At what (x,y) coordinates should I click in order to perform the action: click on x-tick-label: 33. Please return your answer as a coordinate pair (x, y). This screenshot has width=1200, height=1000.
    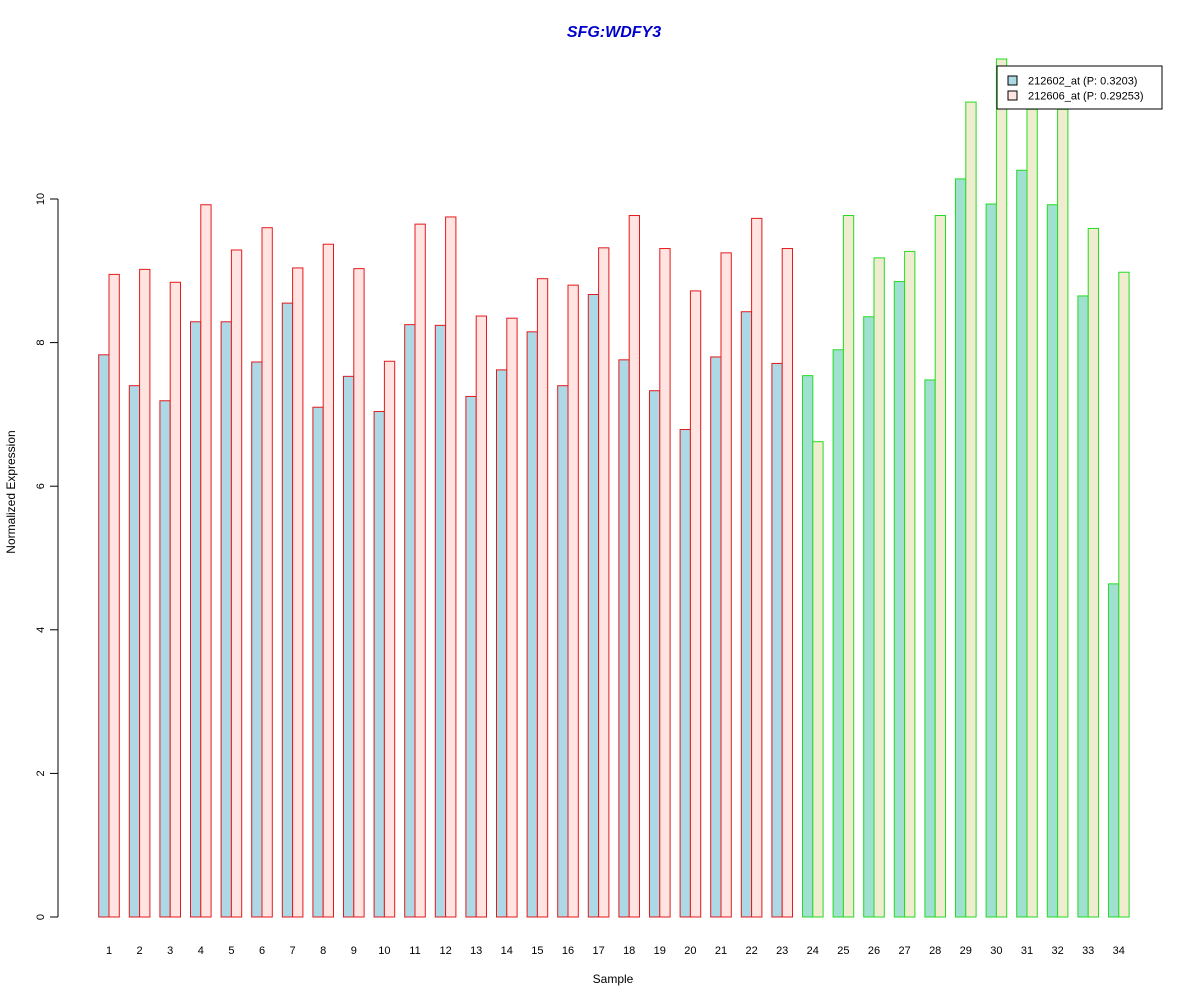
    Looking at the image, I should click on (1088, 951).